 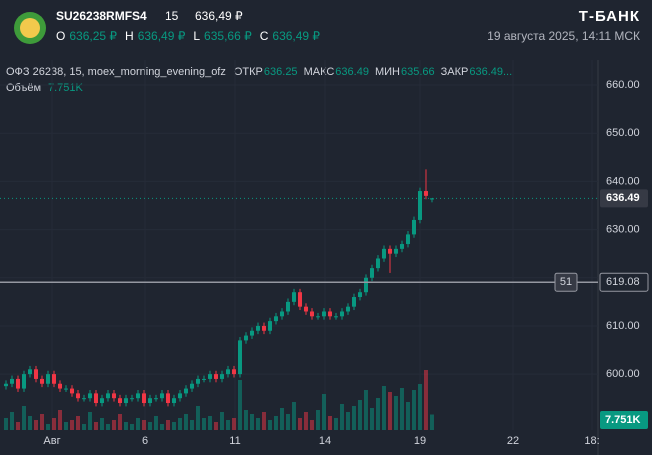 What do you see at coordinates (162, 36) in the screenshot?
I see `ohlc-value: 636,49 ₽` at bounding box center [162, 36].